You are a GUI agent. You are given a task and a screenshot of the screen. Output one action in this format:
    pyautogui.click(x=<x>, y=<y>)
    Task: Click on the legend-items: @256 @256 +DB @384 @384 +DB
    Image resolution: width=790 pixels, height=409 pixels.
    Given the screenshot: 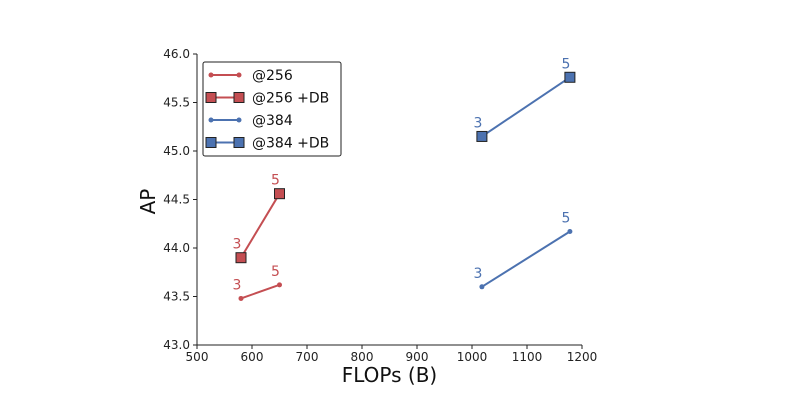 What is the action you would take?
    pyautogui.click(x=267, y=110)
    